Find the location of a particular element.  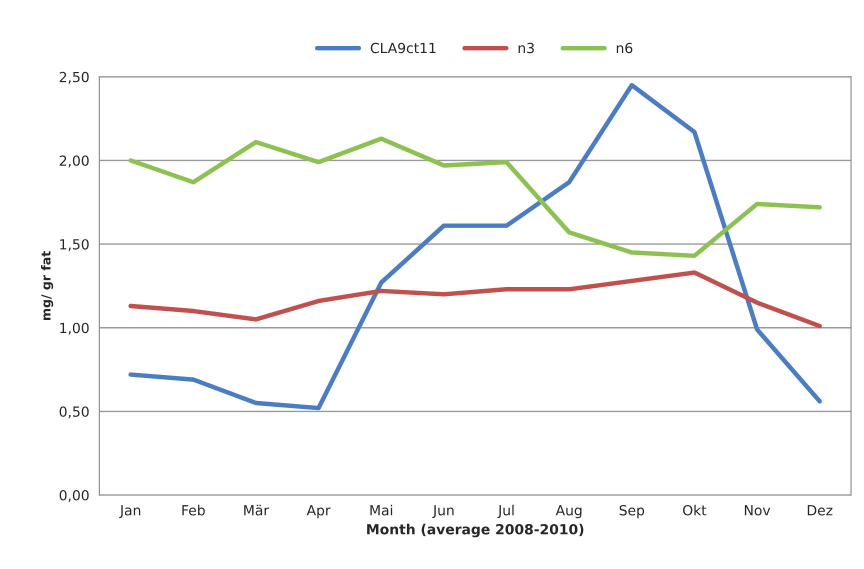

y-tick-label: 0,50 is located at coordinates (74, 412).